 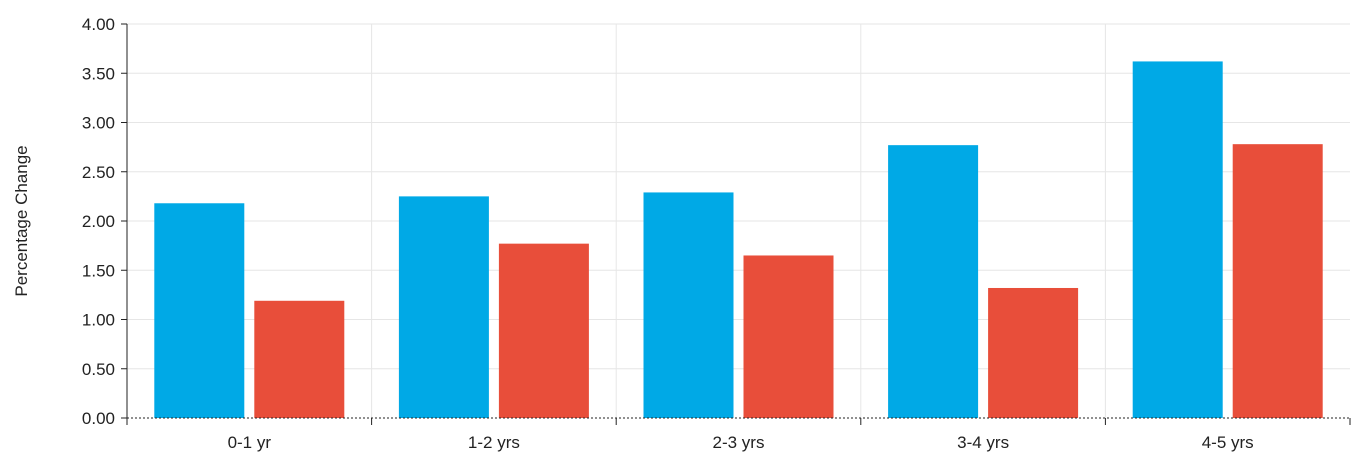 I want to click on bar-series-2-2-3-yrs, so click(x=788, y=336).